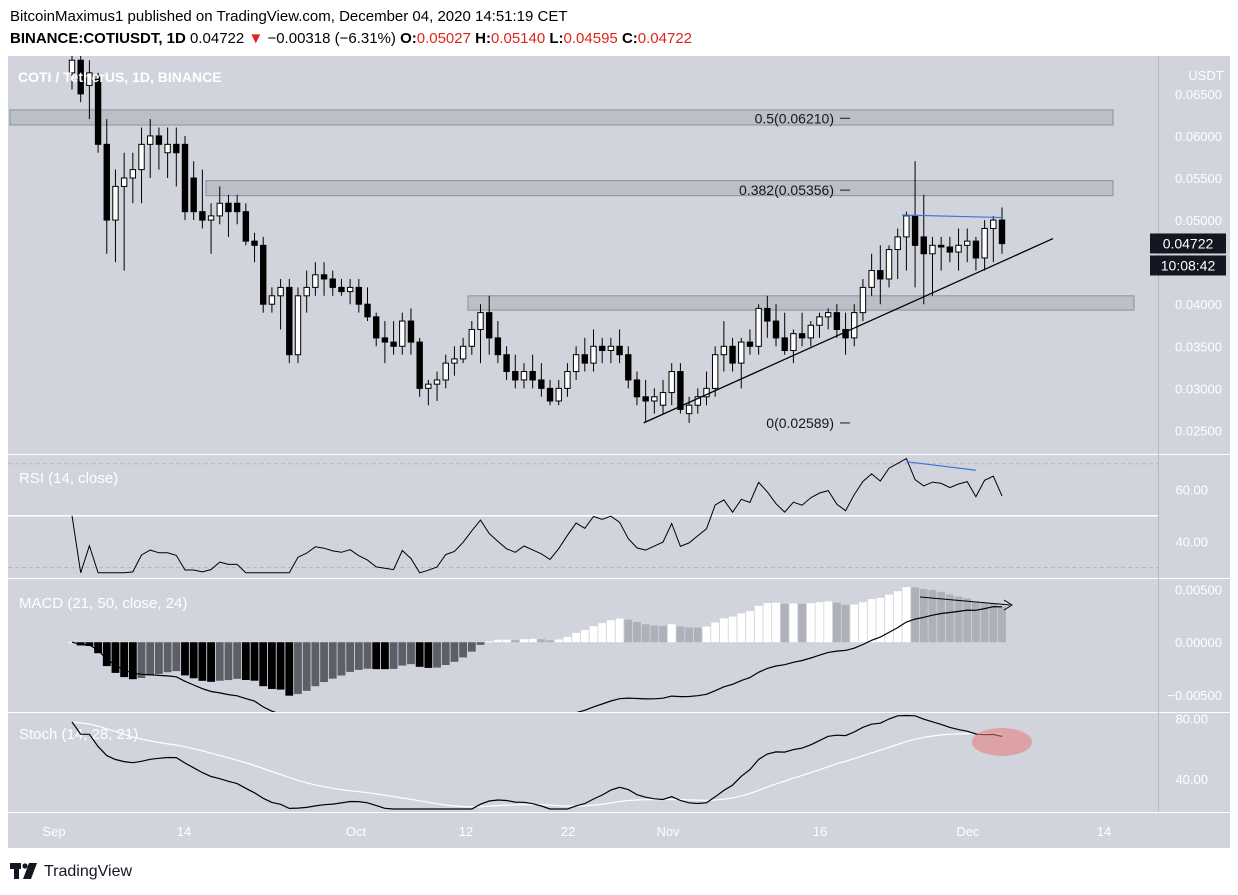  What do you see at coordinates (1188, 243) in the screenshot?
I see `last-price-box` at bounding box center [1188, 243].